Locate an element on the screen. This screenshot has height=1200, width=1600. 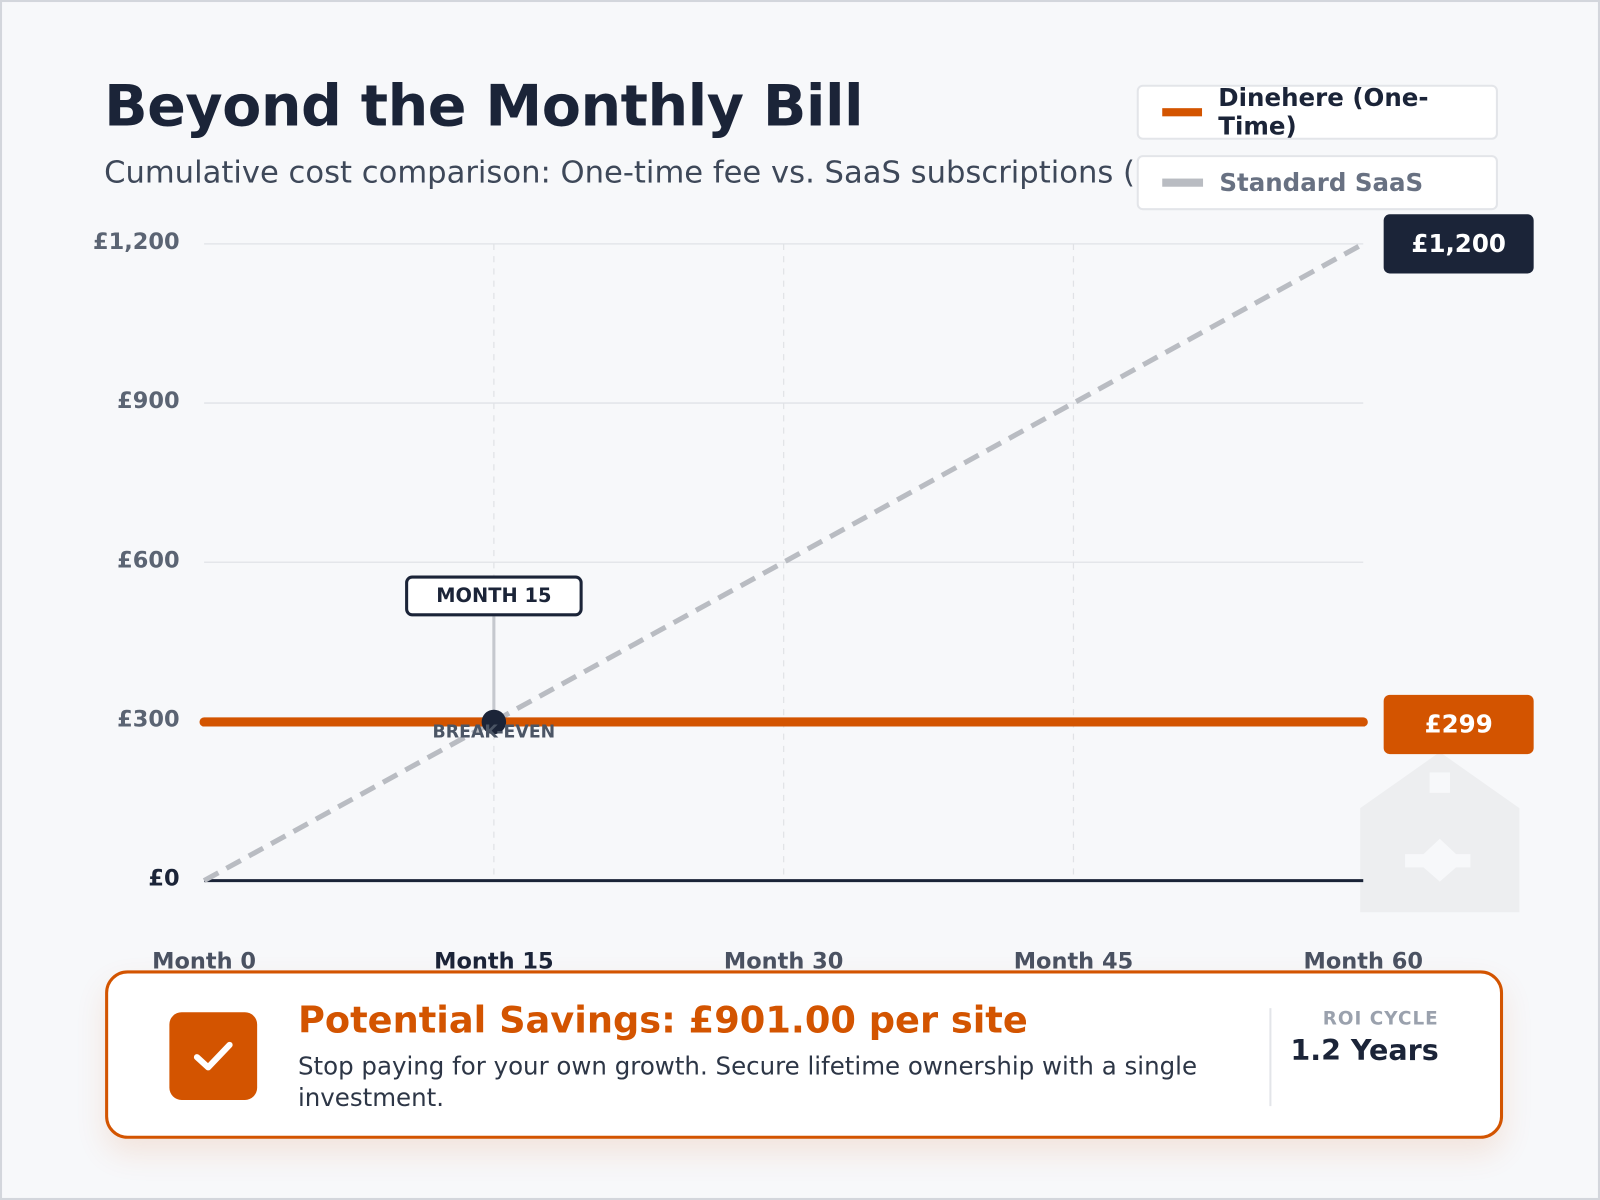
savings-title: Potential Savings: £901.00 per site is located at coordinates (662, 1020).